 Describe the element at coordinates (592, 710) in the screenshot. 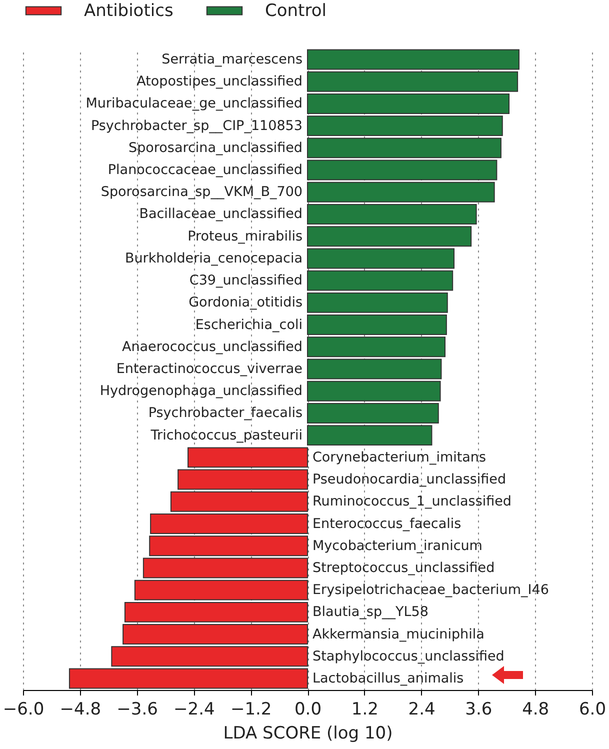

I see `x-tick-label: 6.0` at that location.